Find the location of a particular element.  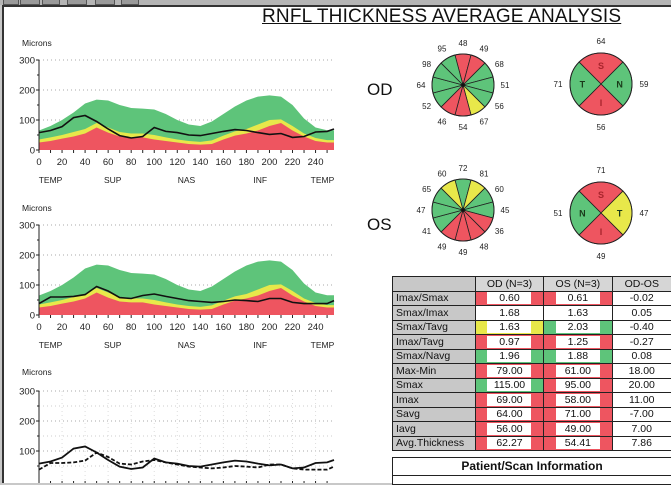

column-header: OD (N=3) is located at coordinates (509, 284).